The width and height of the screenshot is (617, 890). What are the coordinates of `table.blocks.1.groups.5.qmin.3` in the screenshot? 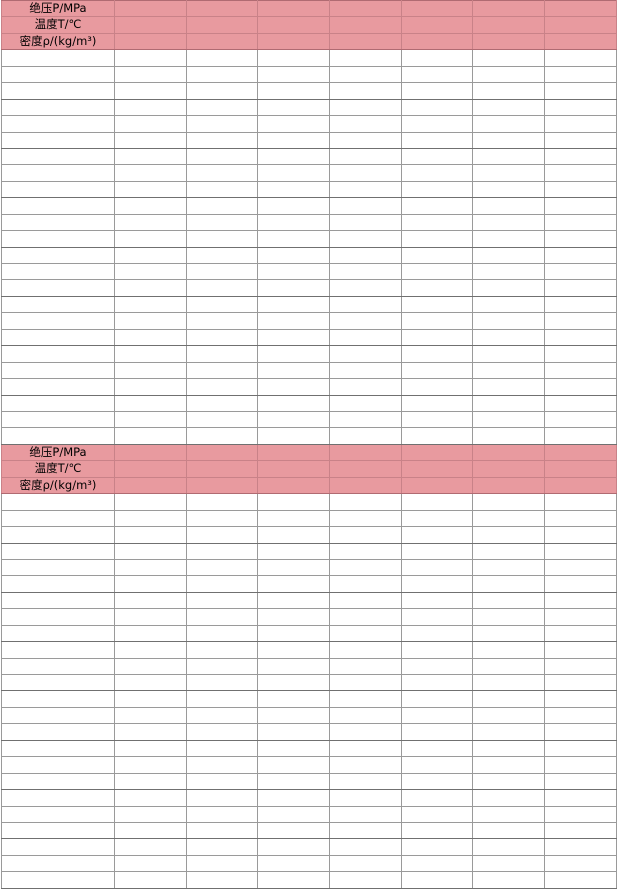 It's located at (365, 748).